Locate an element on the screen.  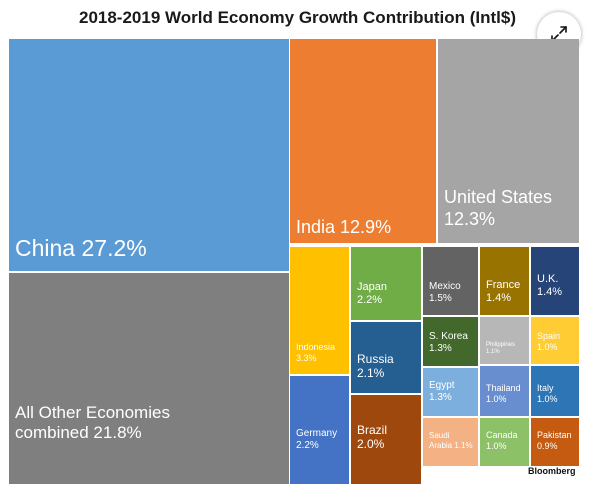
tile-label-china: China 27.2% is located at coordinates (81, 248).